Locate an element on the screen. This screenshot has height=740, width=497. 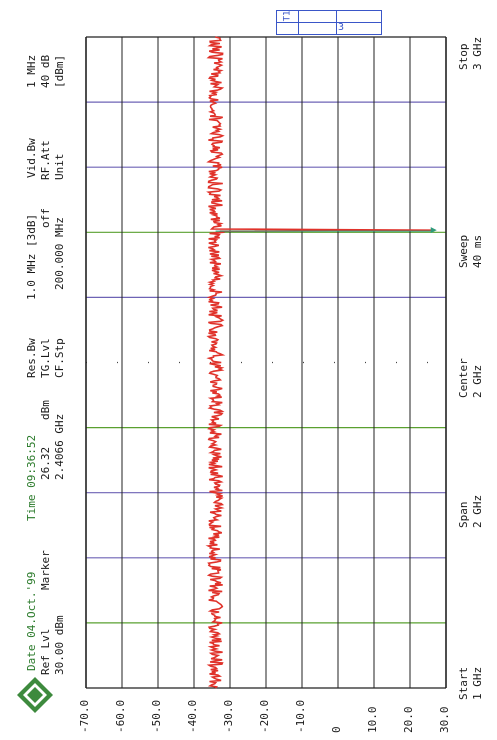
sweep-label: Sweep is located at coordinates (463, 251).